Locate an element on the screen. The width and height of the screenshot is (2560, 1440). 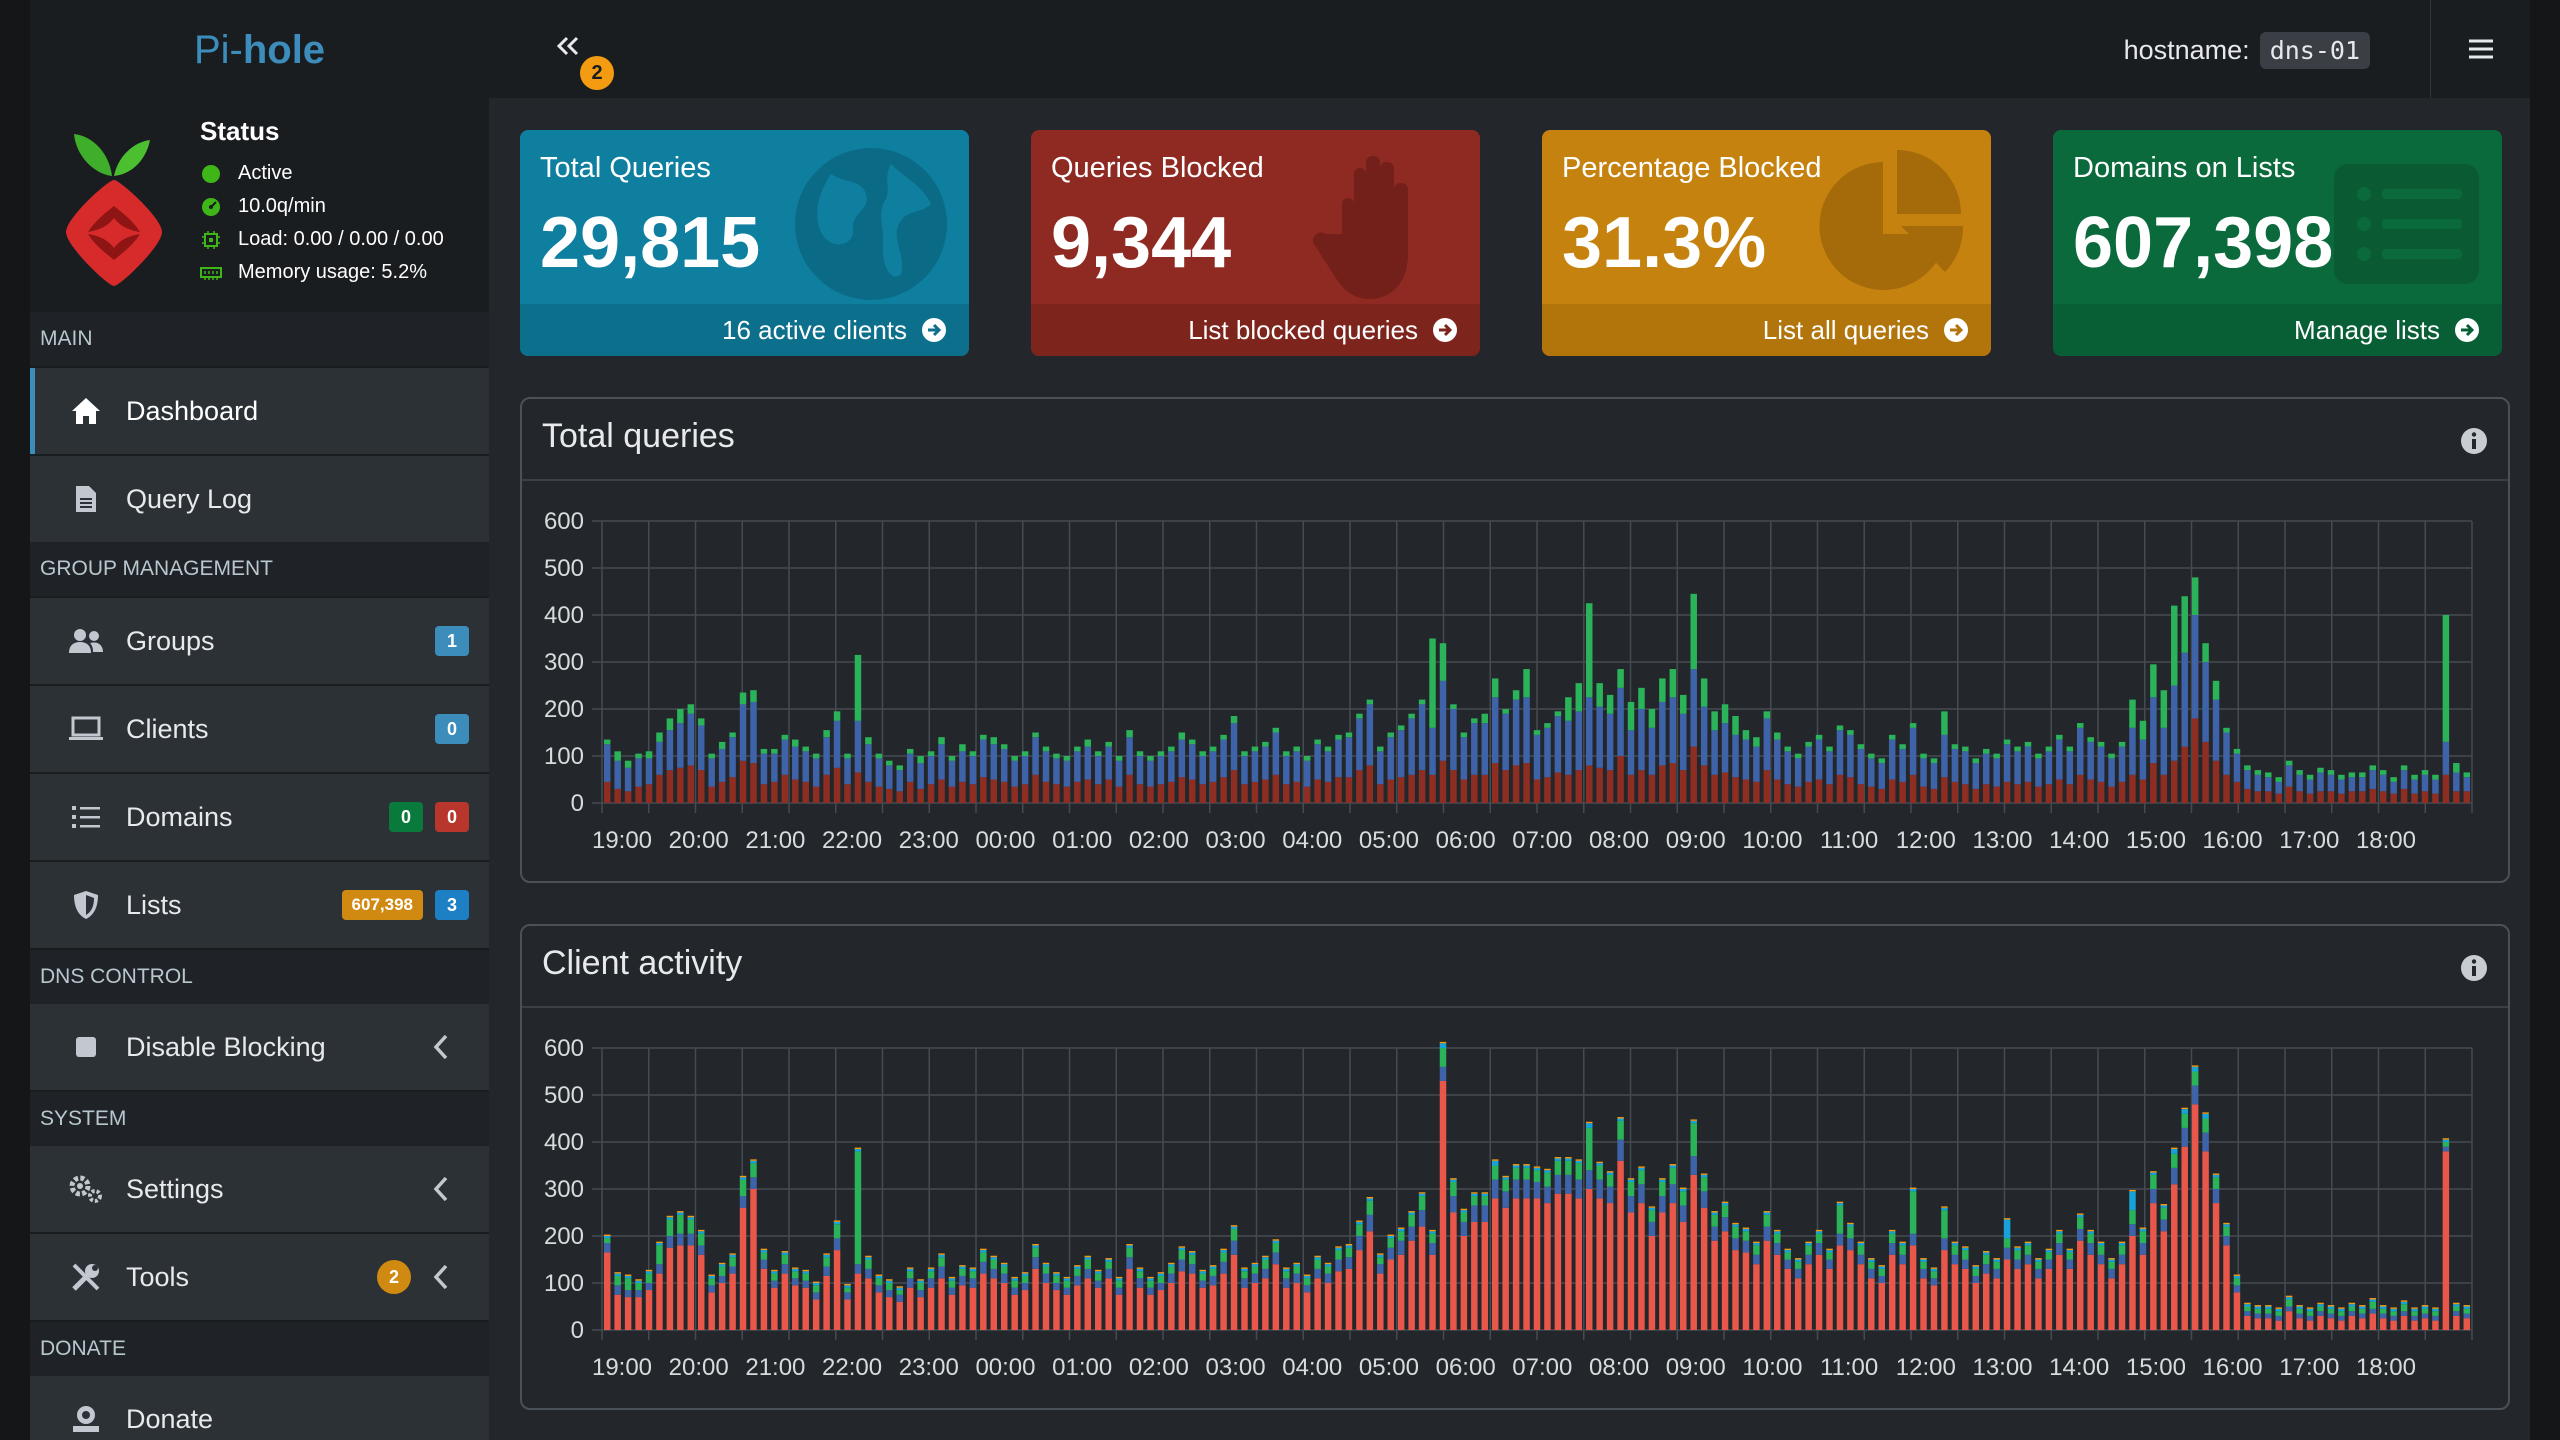
sidebar-item-tools: Tools 2 is located at coordinates (259, 1277).